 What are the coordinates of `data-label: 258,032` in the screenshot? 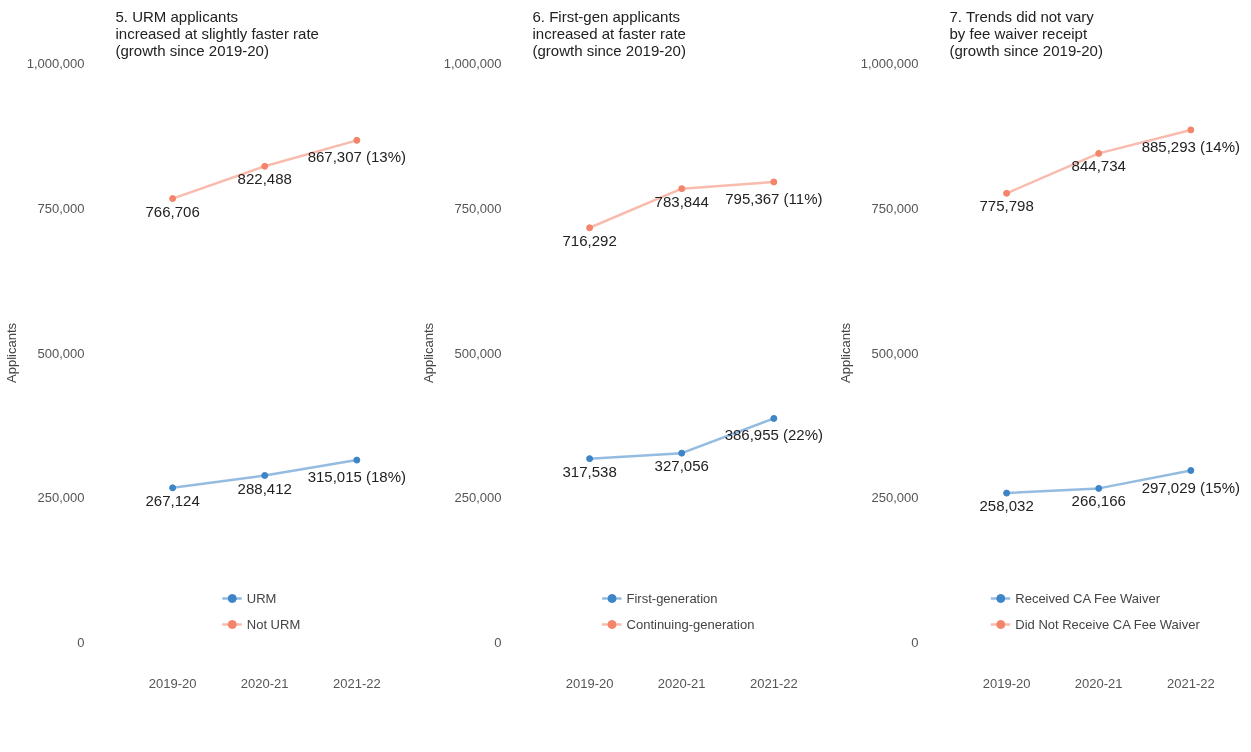 It's located at (1006, 506).